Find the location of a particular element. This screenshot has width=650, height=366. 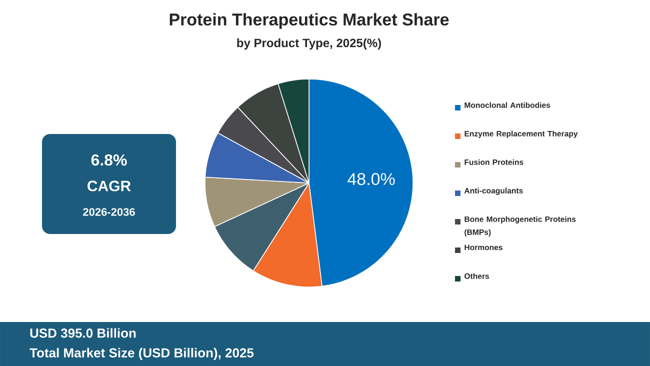

text: Total Market Size (USD Billion), 2025 is located at coordinates (142, 354).